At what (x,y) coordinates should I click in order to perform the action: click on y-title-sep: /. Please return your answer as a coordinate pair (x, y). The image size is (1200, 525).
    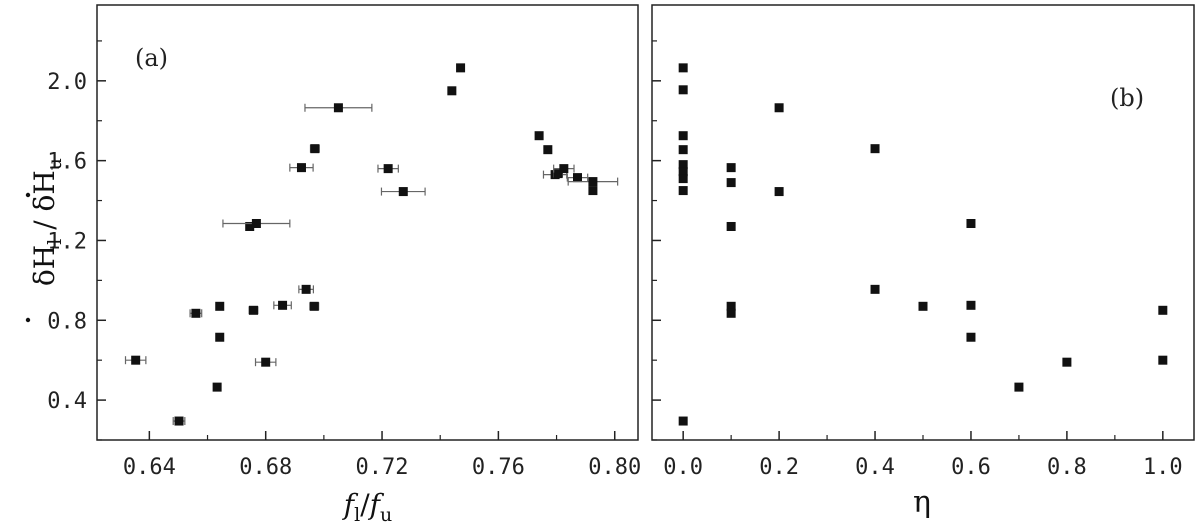
    Looking at the image, I should click on (44, 224).